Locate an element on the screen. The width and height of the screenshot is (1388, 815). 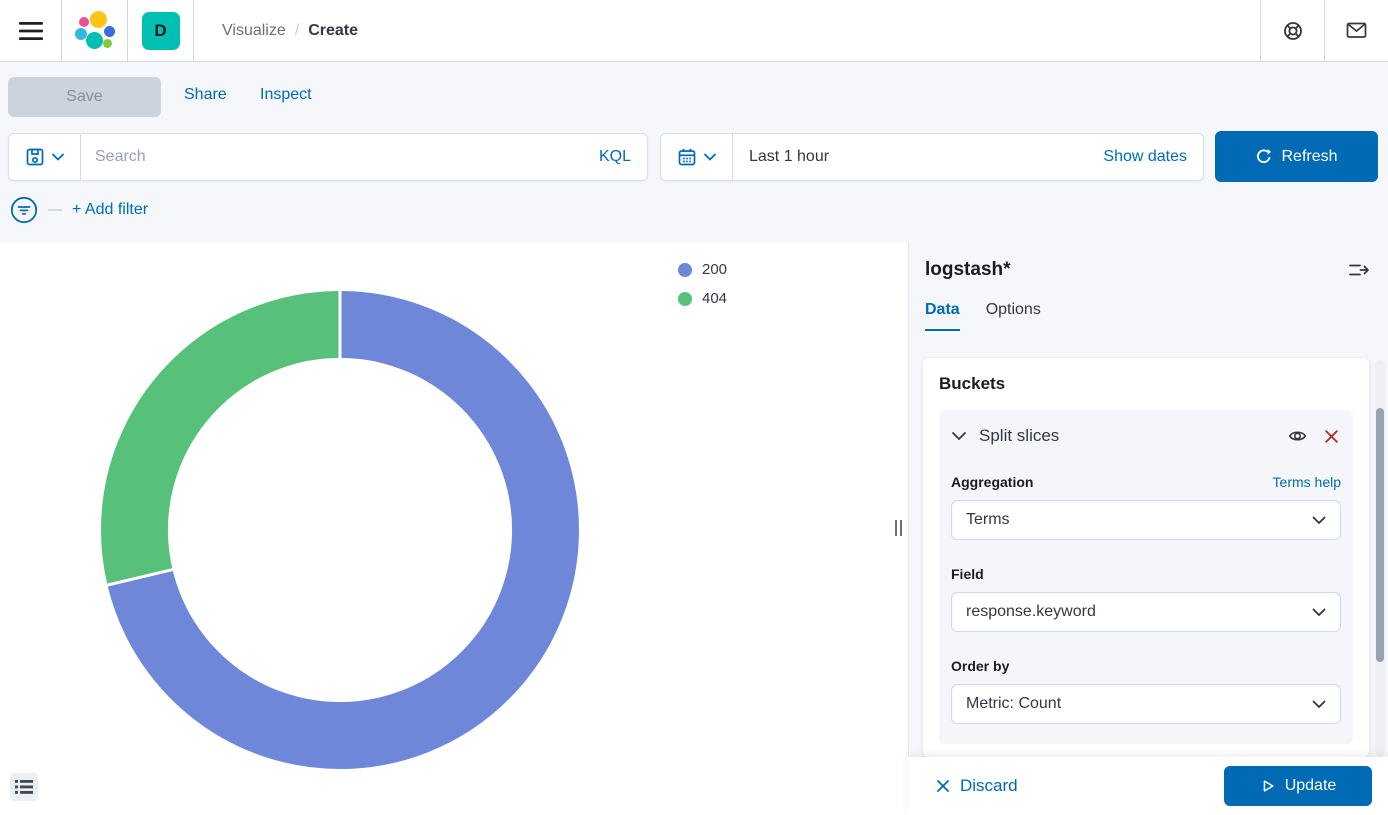
mail-icon is located at coordinates (1356, 30).